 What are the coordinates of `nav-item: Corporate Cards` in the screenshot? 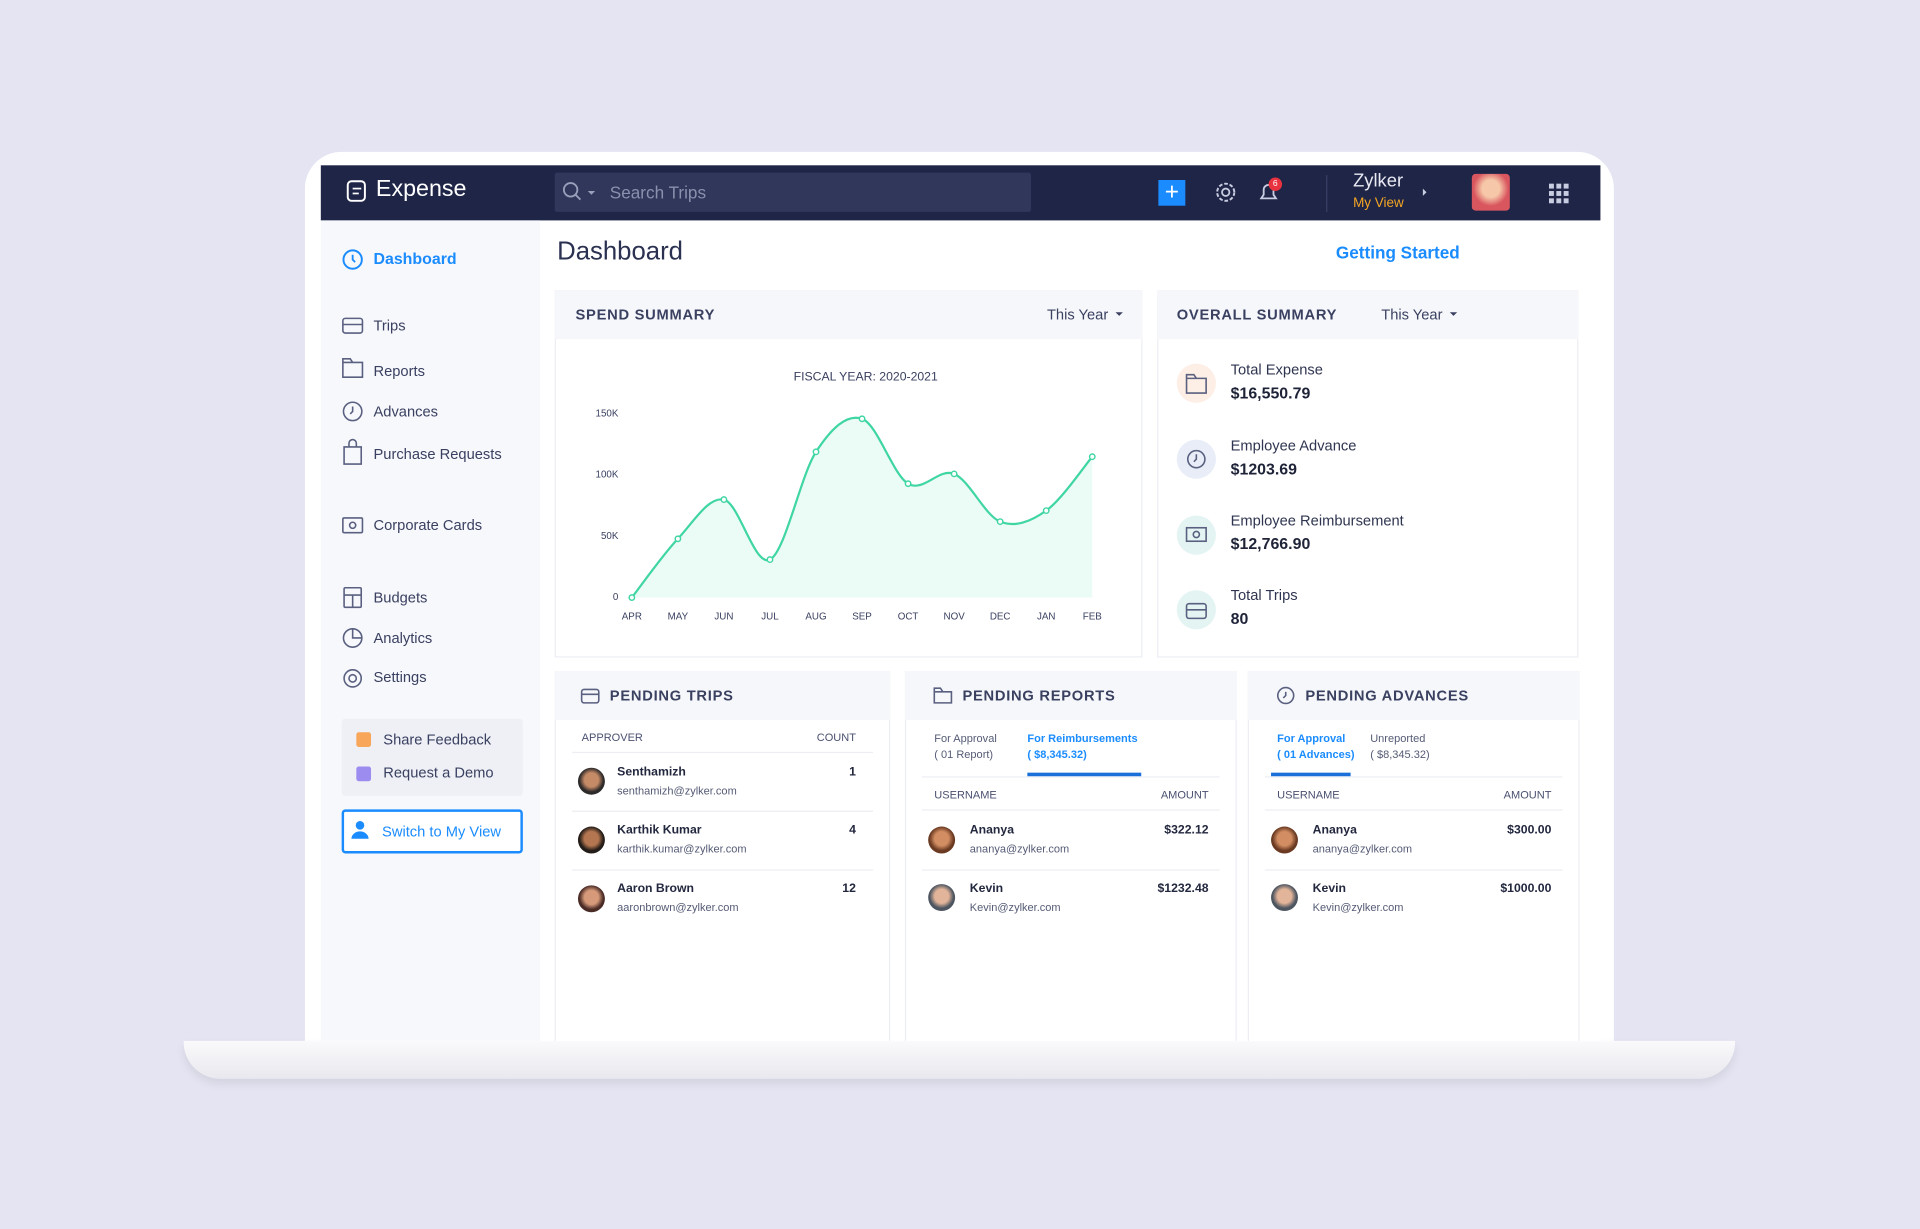 It's located at (428, 525).